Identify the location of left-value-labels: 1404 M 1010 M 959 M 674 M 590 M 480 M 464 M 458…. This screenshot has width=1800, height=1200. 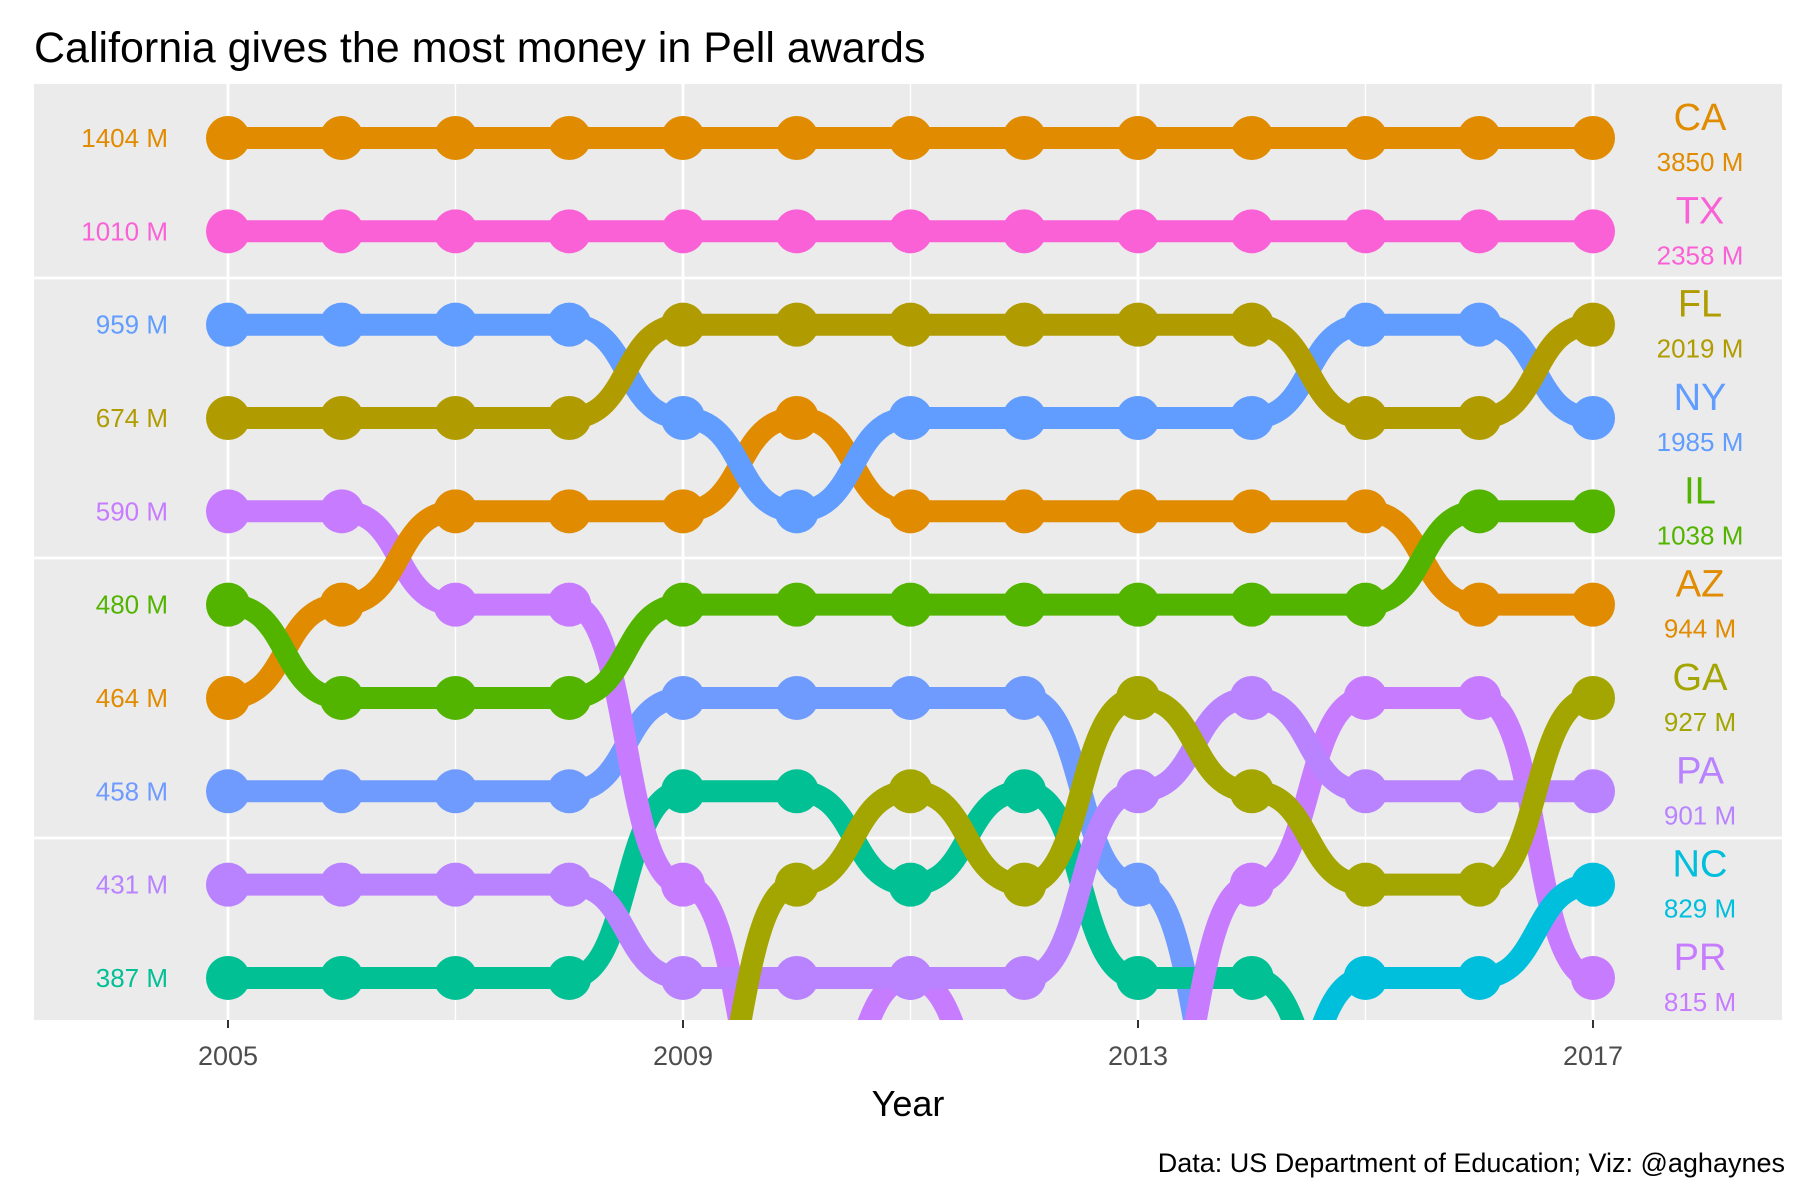
(124, 558).